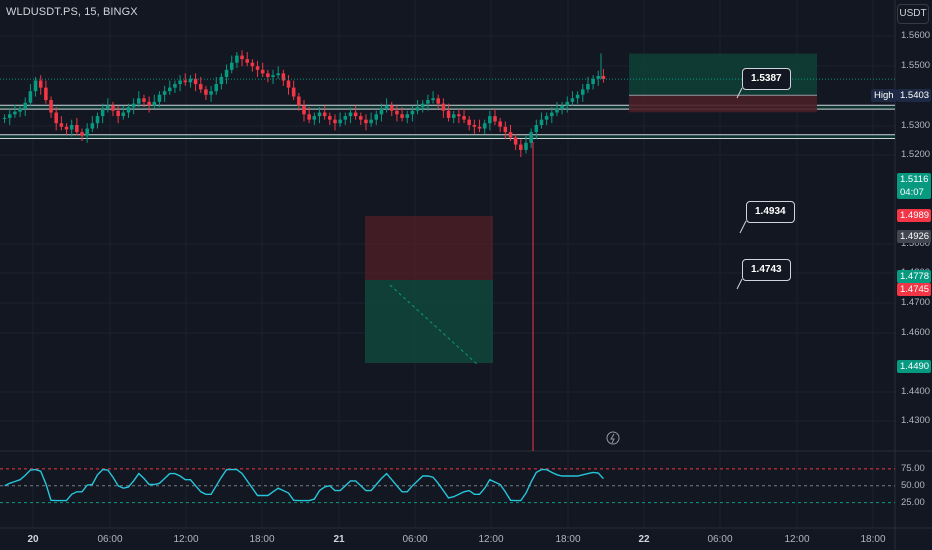 The height and width of the screenshot is (550, 932). I want to click on currency-button: USDT, so click(913, 14).